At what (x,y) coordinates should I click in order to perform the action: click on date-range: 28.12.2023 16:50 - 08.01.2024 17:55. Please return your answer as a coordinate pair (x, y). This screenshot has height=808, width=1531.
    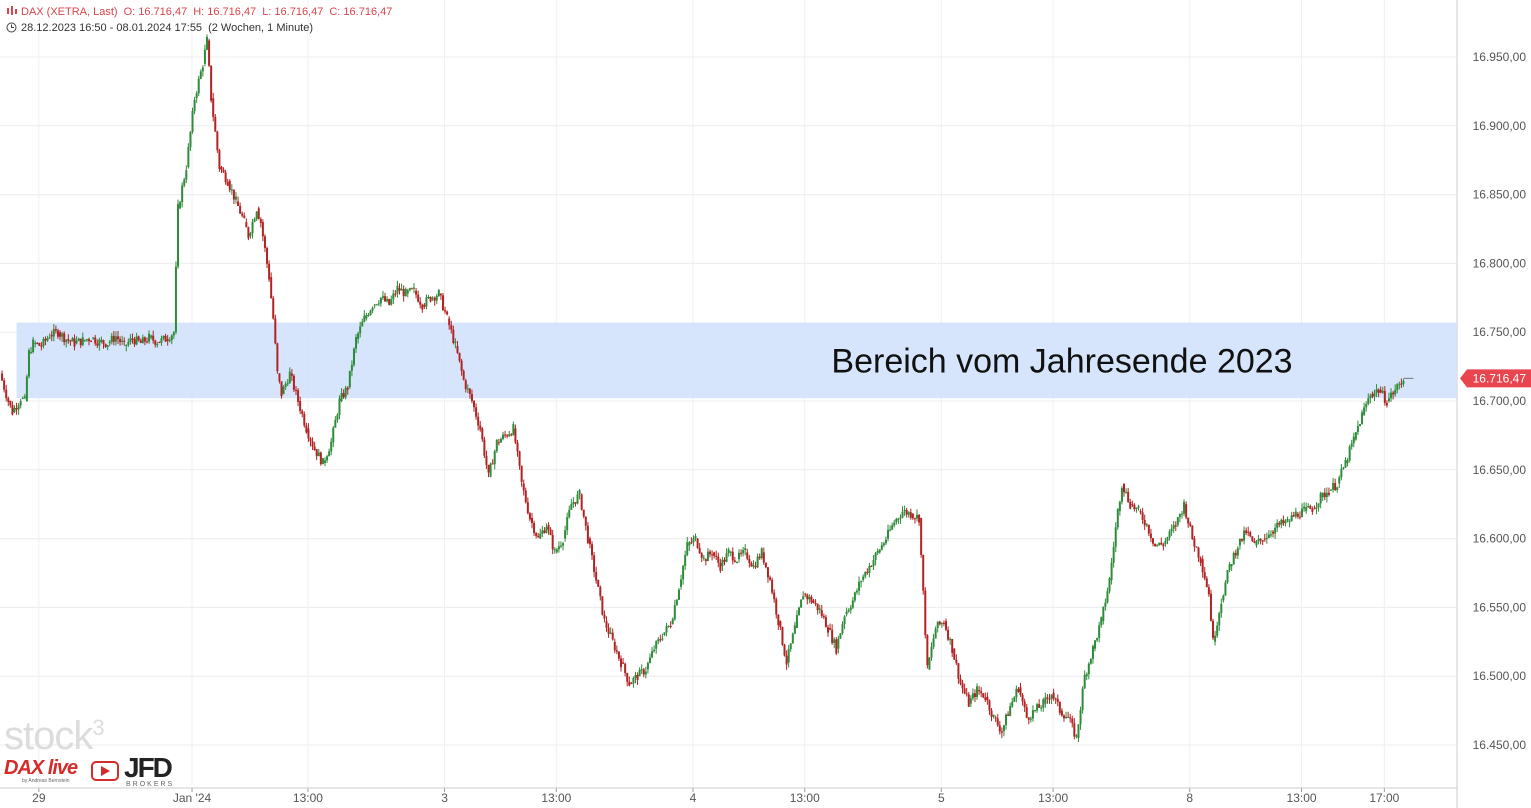
    Looking at the image, I should click on (112, 28).